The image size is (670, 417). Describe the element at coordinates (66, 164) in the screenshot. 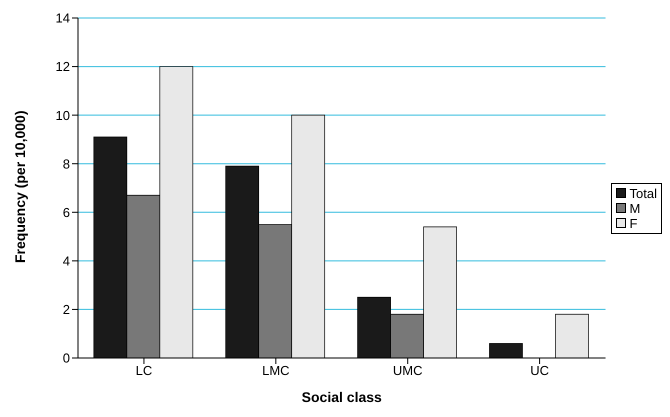

I see `y-tick-label: 8` at that location.